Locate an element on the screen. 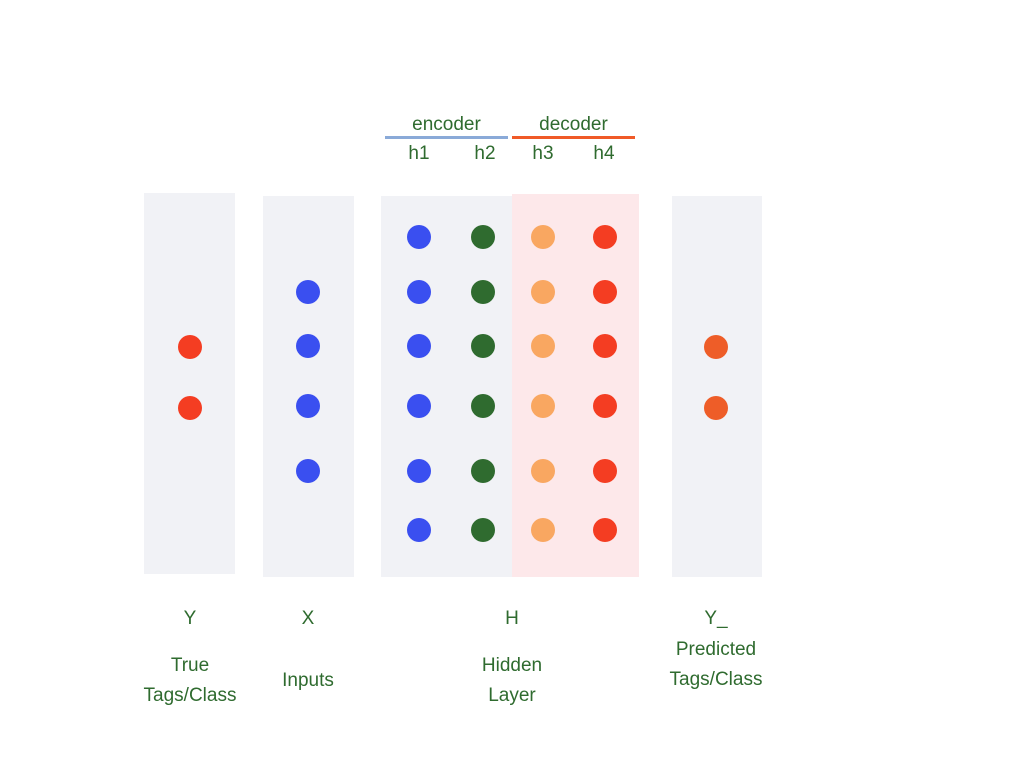 The width and height of the screenshot is (1024, 768). encoder-underline is located at coordinates (446, 137).